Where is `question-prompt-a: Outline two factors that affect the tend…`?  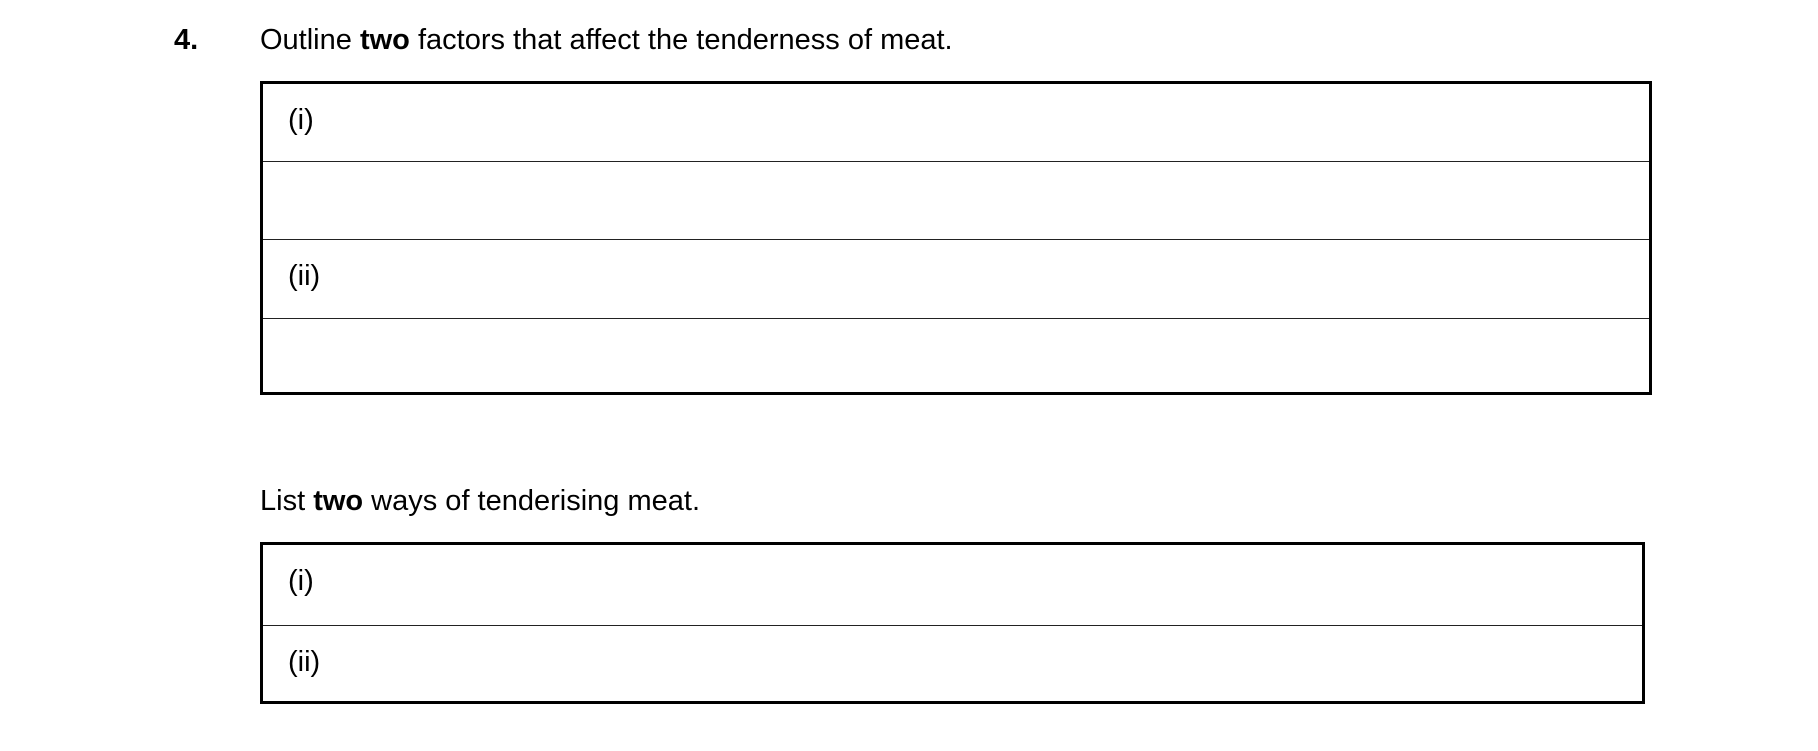 question-prompt-a: Outline two factors that affect the tend… is located at coordinates (606, 40).